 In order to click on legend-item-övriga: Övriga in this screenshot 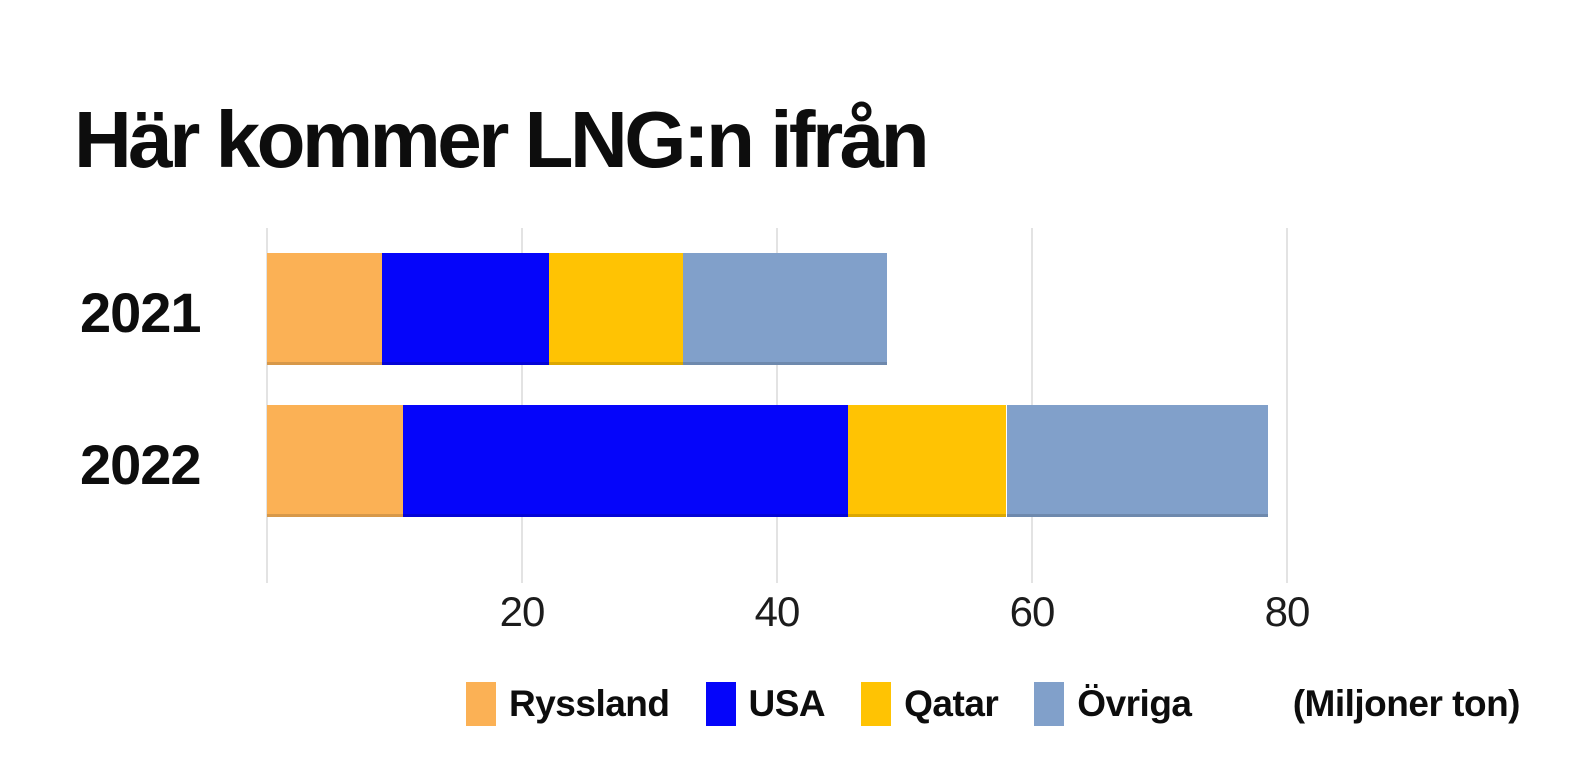, I will do `click(1113, 704)`.